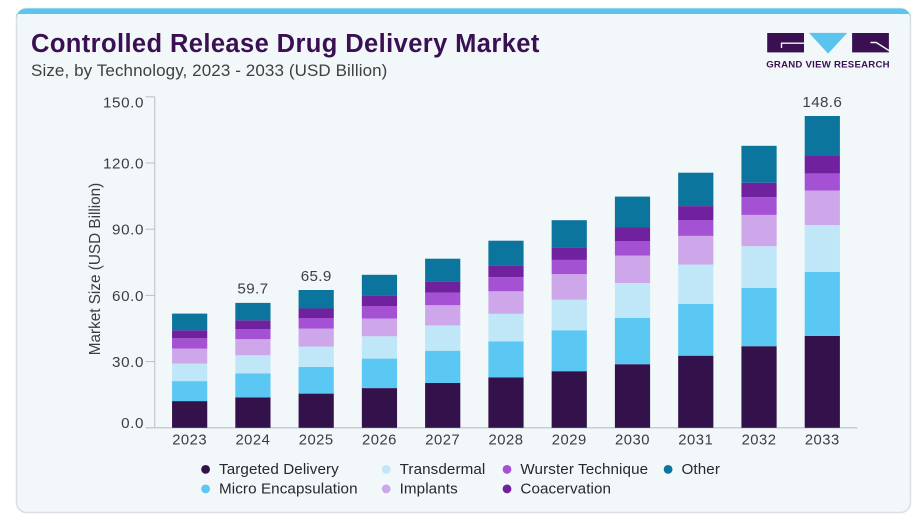 Image resolution: width=918 pixels, height=523 pixels. Describe the element at coordinates (288, 489) in the screenshot. I see `svg-text: Micro Encapsulation` at that location.